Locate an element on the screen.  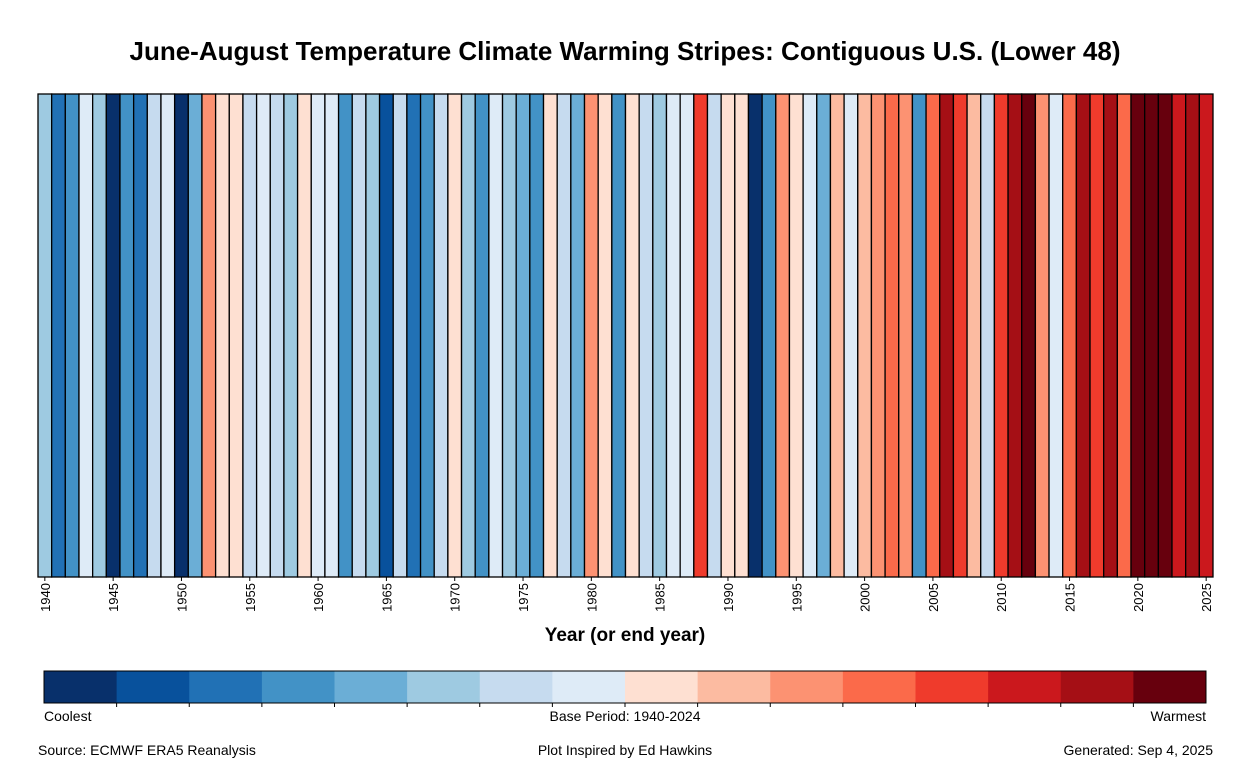
stripe-2011 is located at coordinates (1015, 335).